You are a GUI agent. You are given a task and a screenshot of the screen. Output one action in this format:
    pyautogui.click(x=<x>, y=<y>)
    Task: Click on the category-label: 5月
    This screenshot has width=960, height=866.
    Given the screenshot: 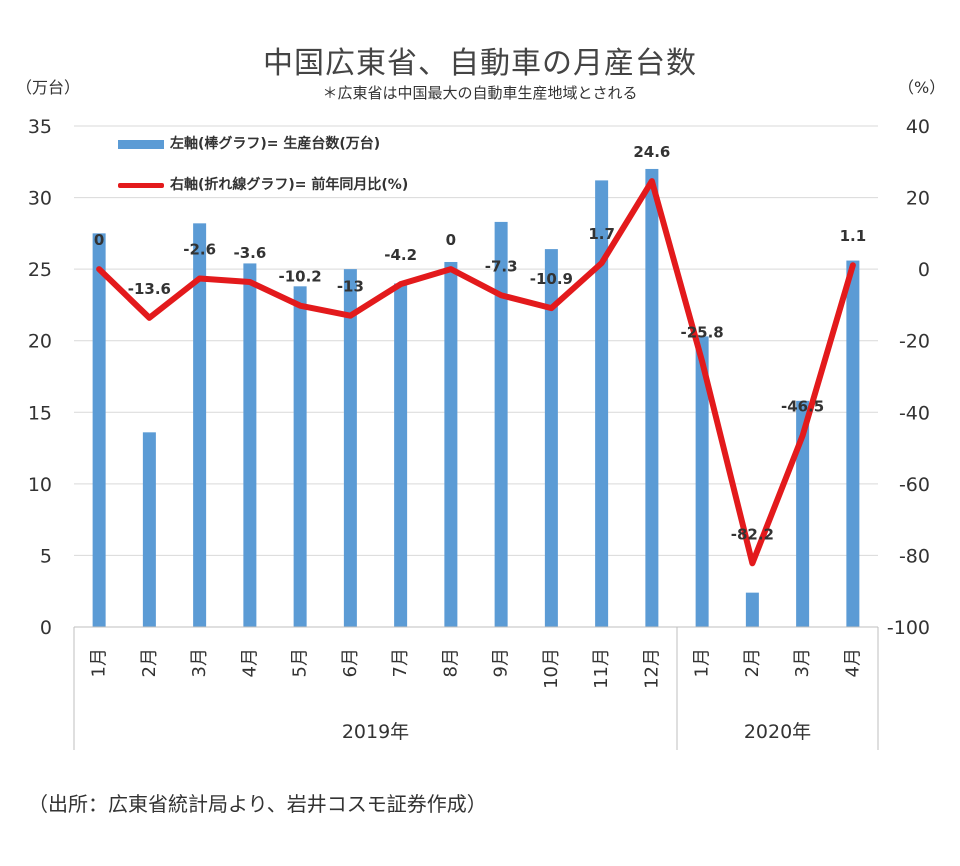 What is the action you would take?
    pyautogui.click(x=300, y=662)
    